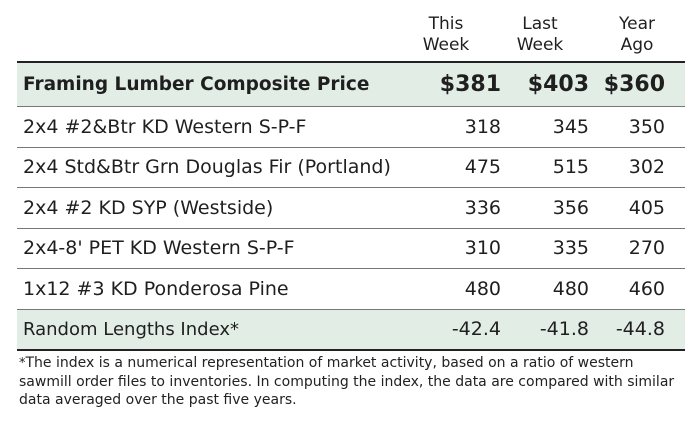  What do you see at coordinates (634, 84) in the screenshot?
I see `year-ago-value: $360` at bounding box center [634, 84].